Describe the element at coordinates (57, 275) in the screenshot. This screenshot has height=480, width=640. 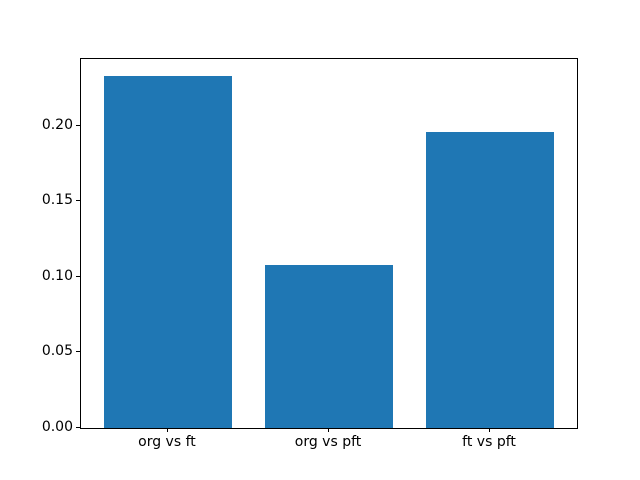
I see `y-tick-label: 0.10` at that location.